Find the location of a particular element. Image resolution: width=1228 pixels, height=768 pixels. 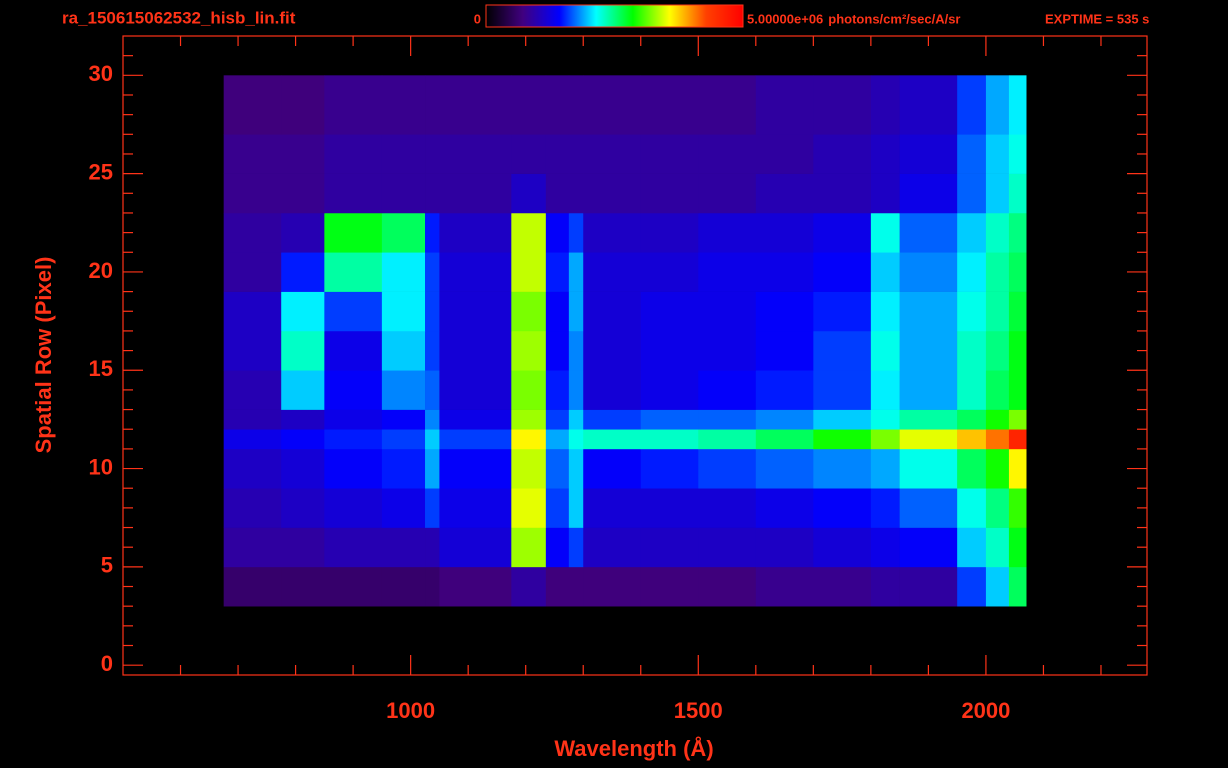

y-tick-label: 30 is located at coordinates (101, 73).